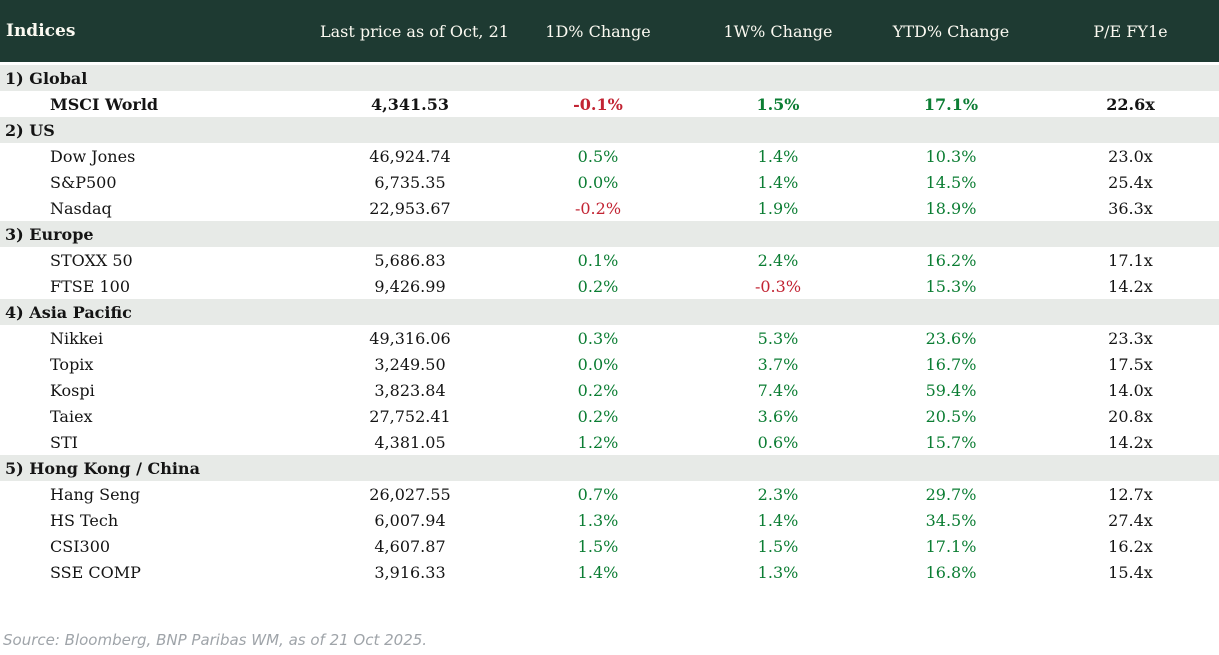 Image resolution: width=1219 pixels, height=655 pixels. Describe the element at coordinates (160, 208) in the screenshot. I see `index-name-cell: Nasdaq` at that location.